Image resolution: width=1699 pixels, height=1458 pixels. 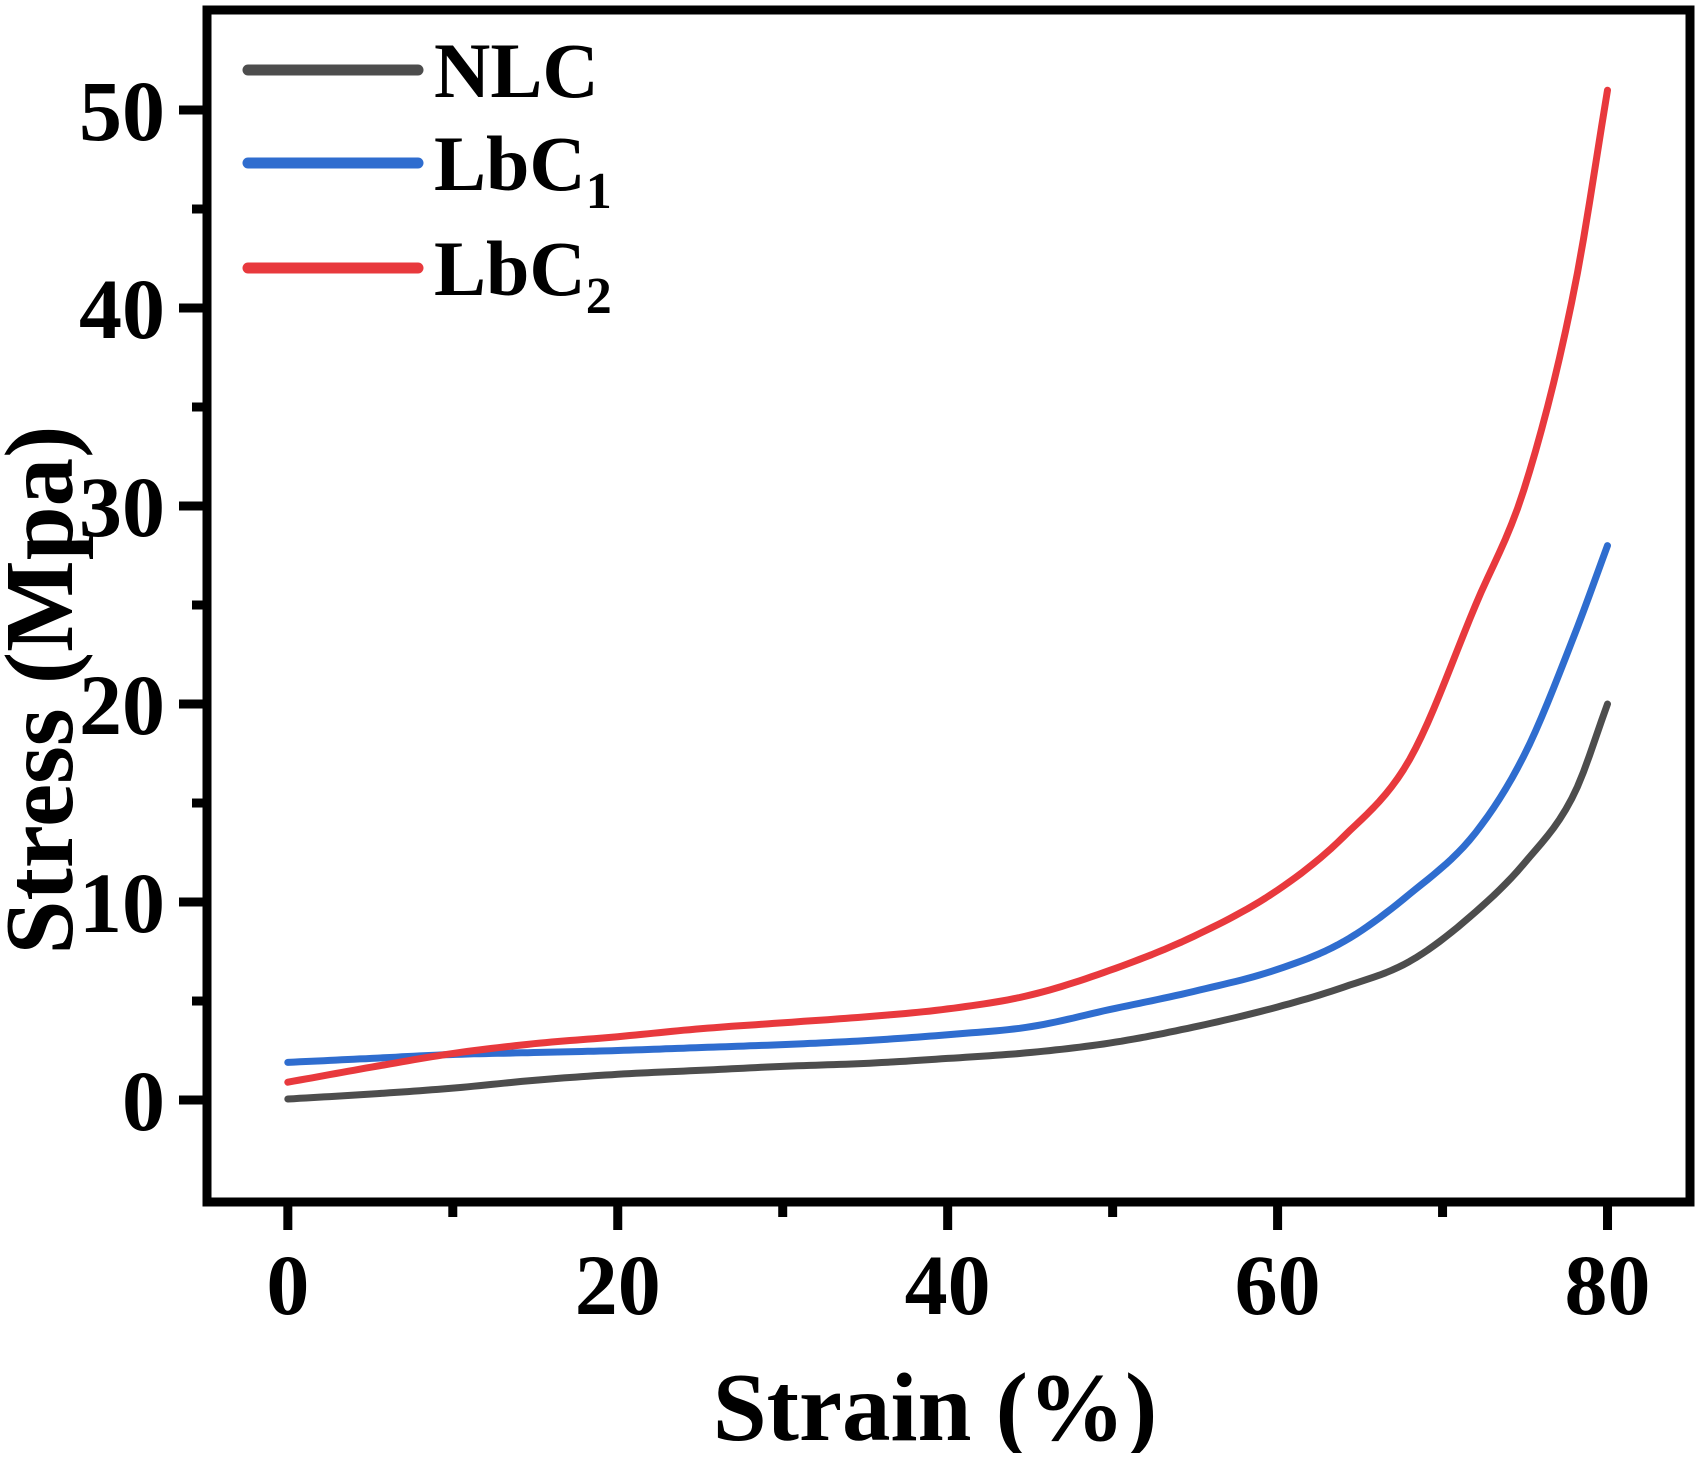 I want to click on y-tick-label: 20, so click(x=122, y=705).